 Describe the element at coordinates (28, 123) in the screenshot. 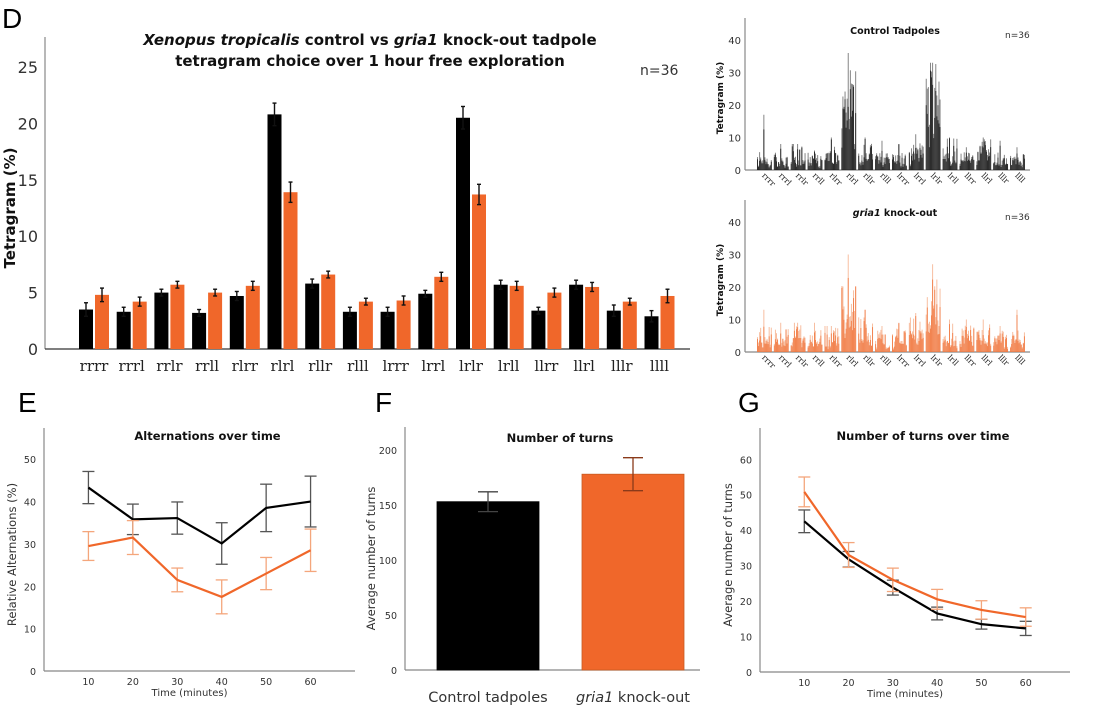

I see `y-tick-label: 20` at that location.